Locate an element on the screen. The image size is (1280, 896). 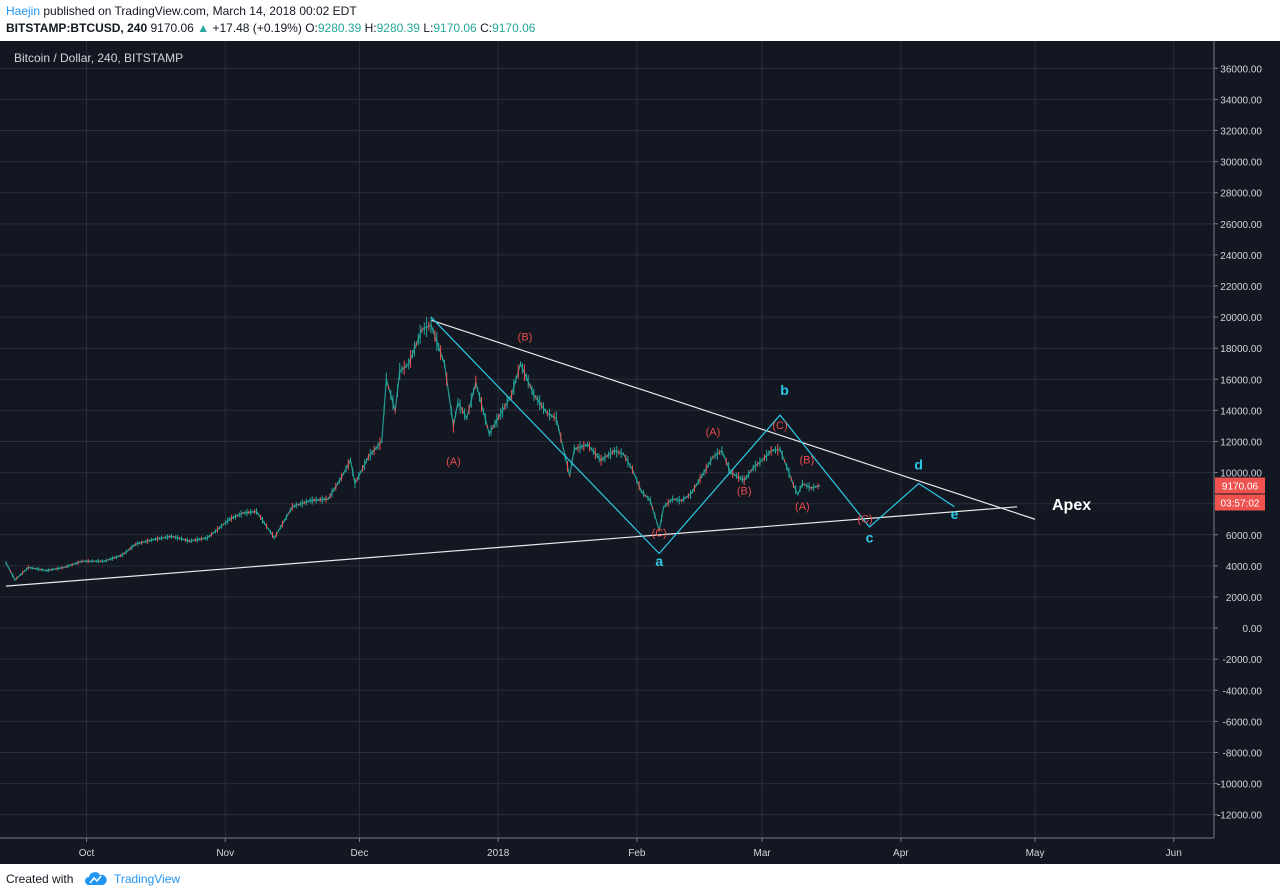
last-price-tag is located at coordinates (1240, 485).